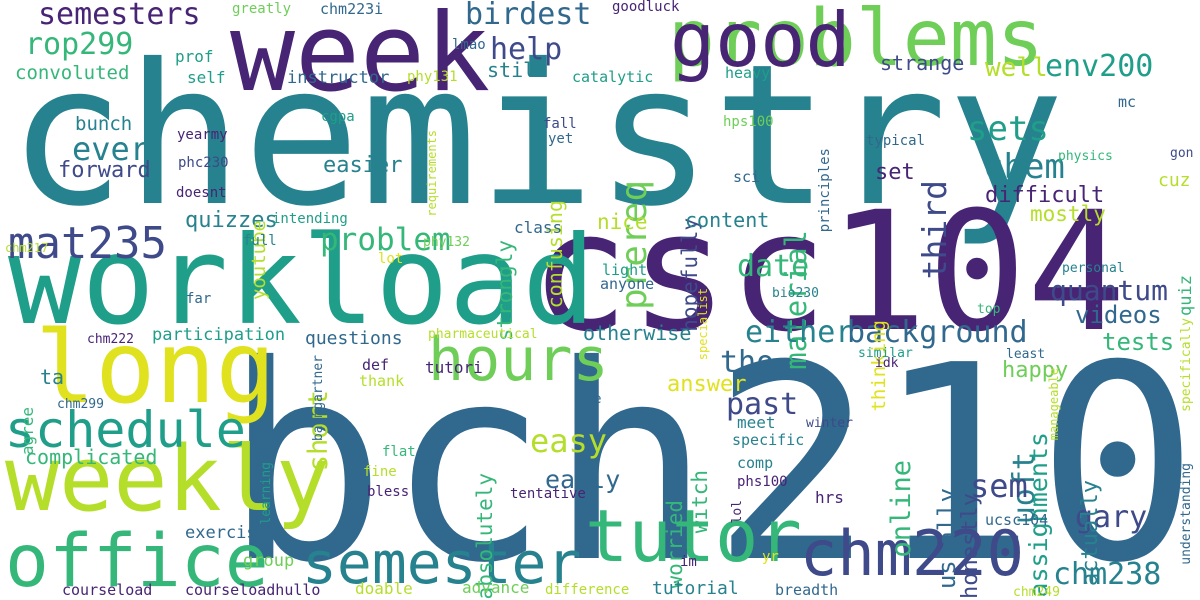 The height and width of the screenshot is (600, 1200). I want to click on cloud-word: nice, so click(622, 222).